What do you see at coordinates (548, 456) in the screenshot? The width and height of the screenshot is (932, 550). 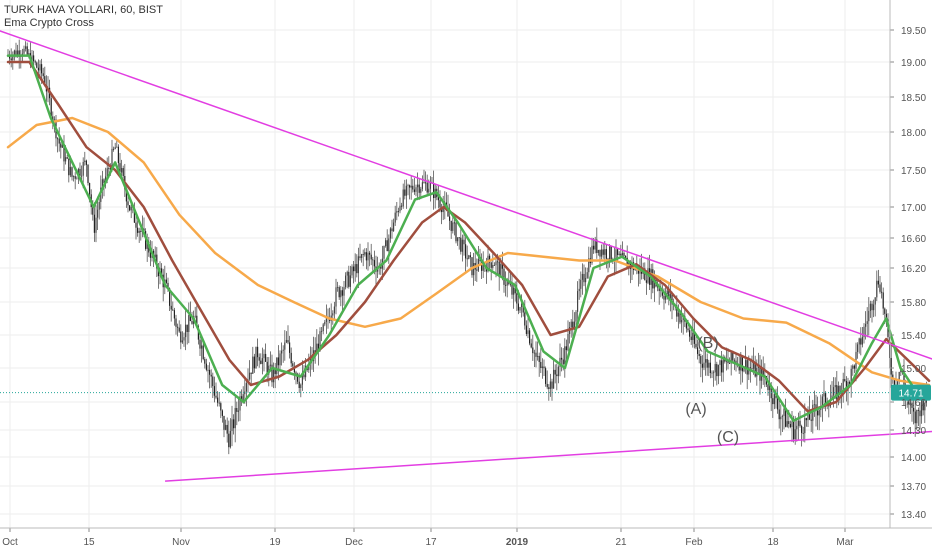 I see `lower-trendline` at bounding box center [548, 456].